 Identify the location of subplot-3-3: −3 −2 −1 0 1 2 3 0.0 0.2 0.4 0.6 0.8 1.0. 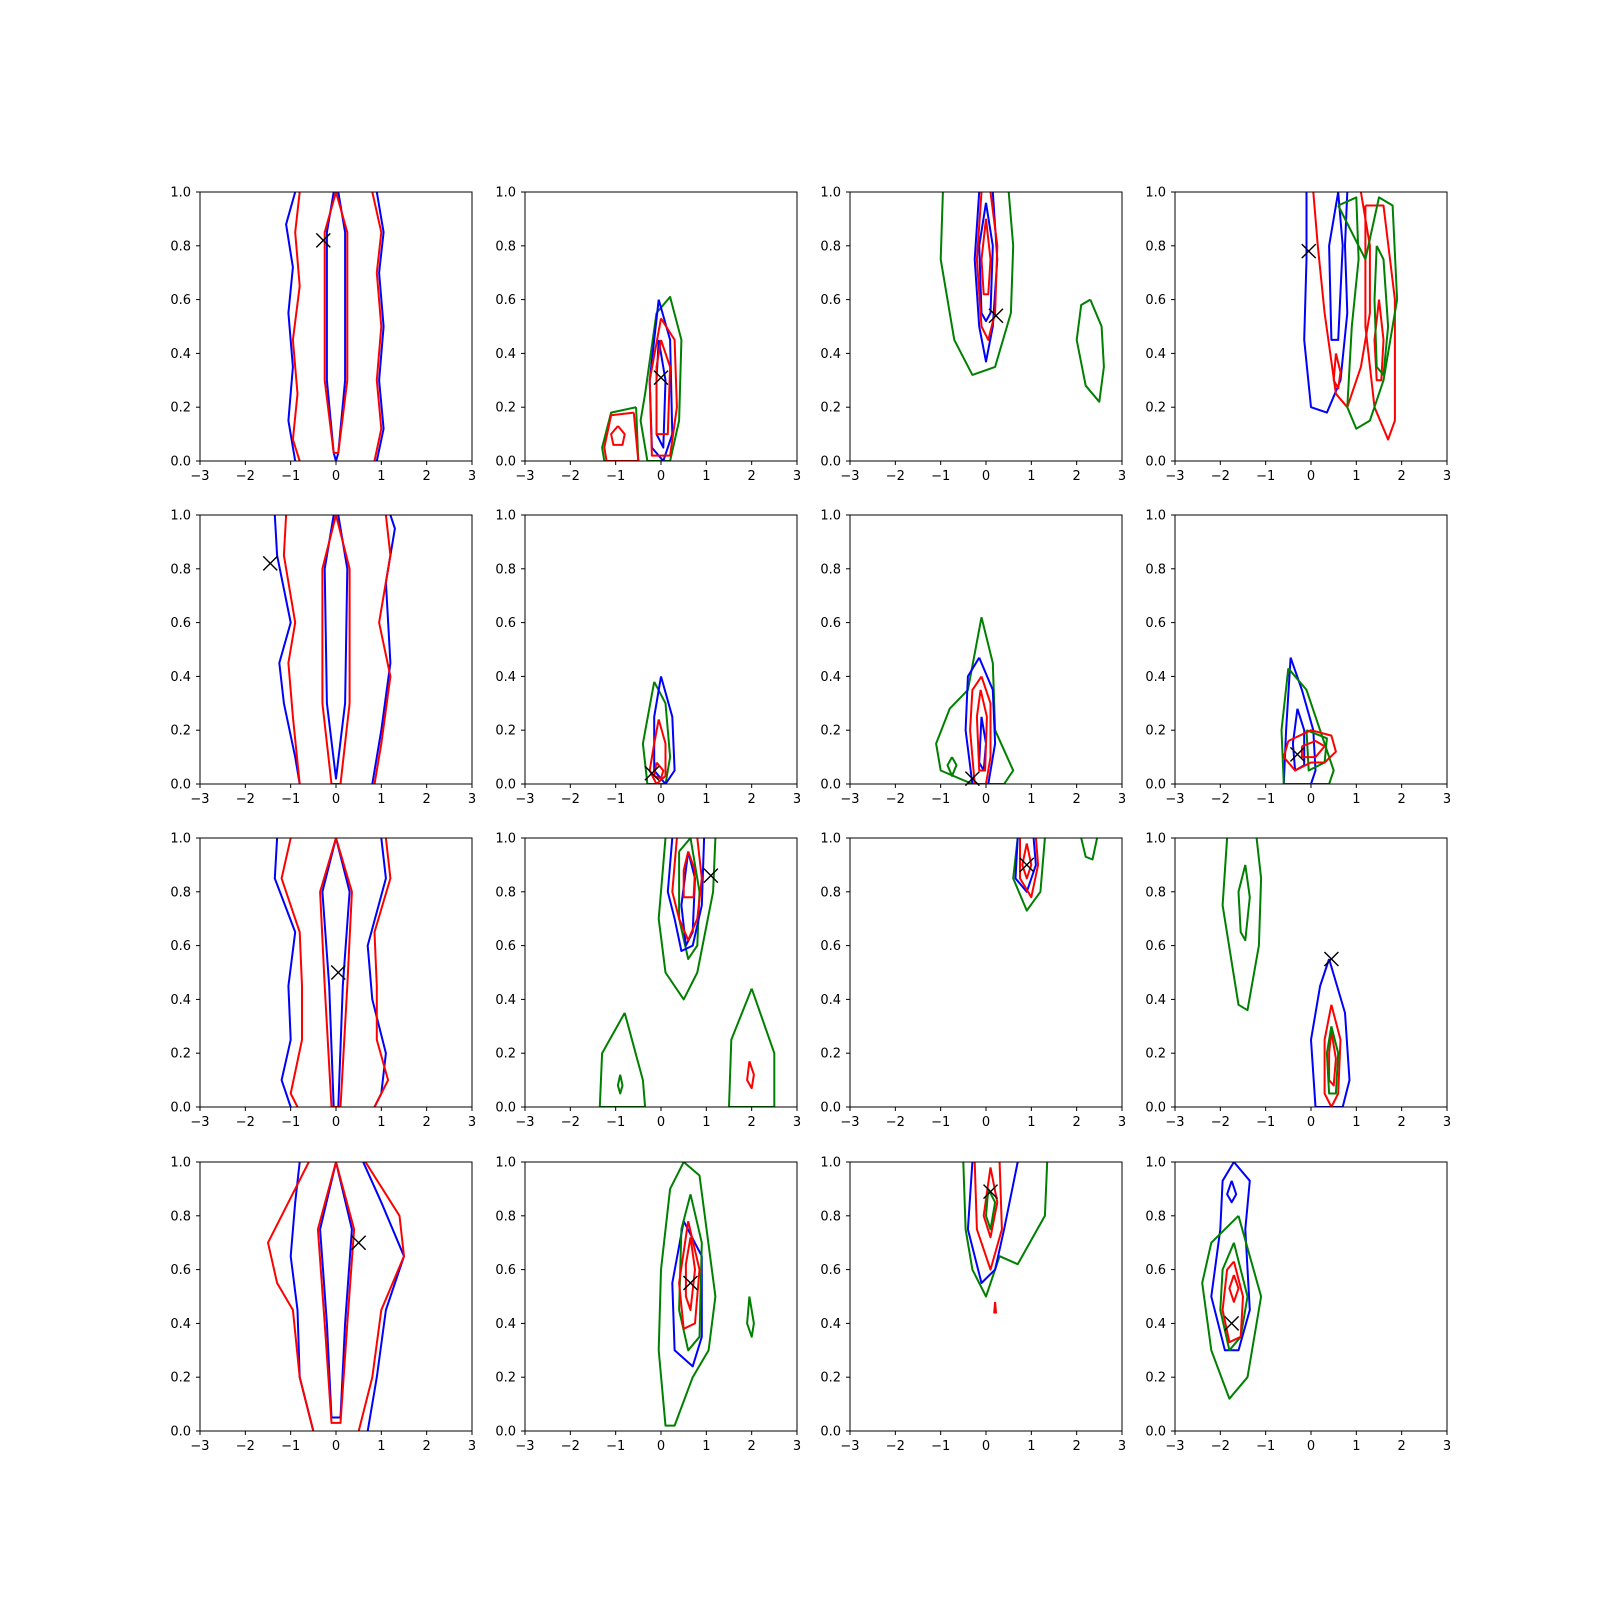
(973, 981).